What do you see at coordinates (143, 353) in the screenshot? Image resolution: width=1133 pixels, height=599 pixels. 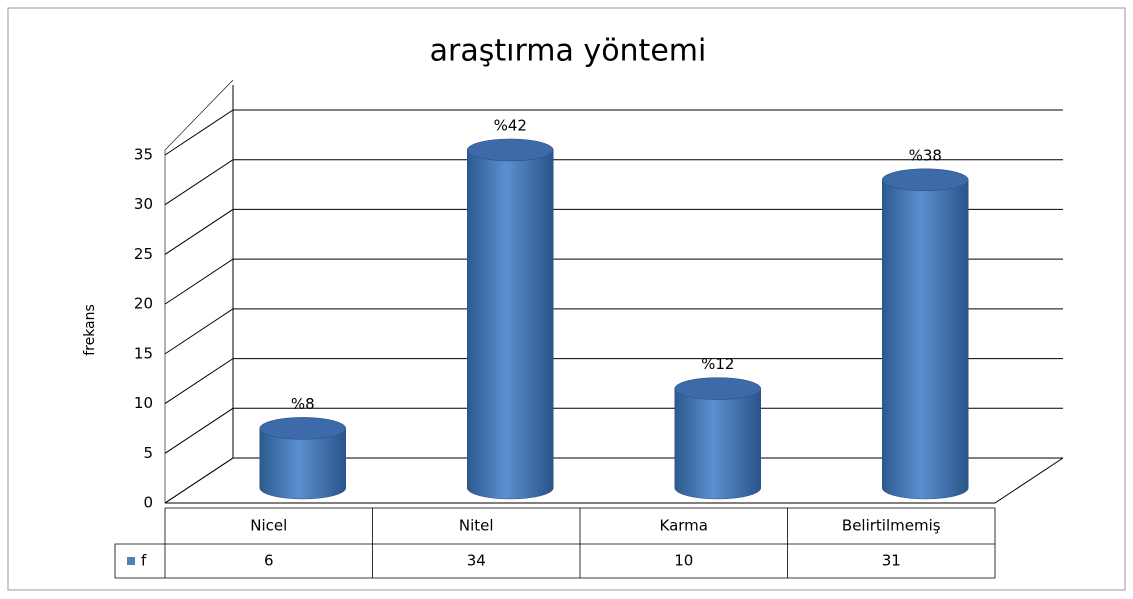 I see `y-tick-label: 15` at bounding box center [143, 353].